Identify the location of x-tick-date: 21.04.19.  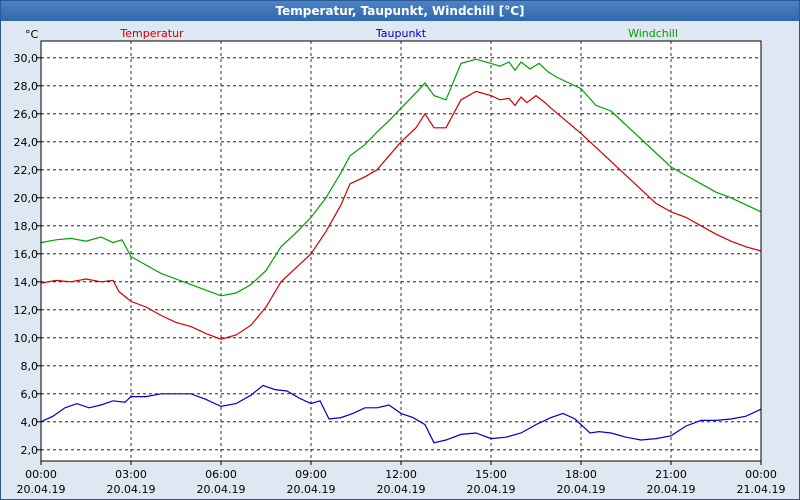
(761, 489).